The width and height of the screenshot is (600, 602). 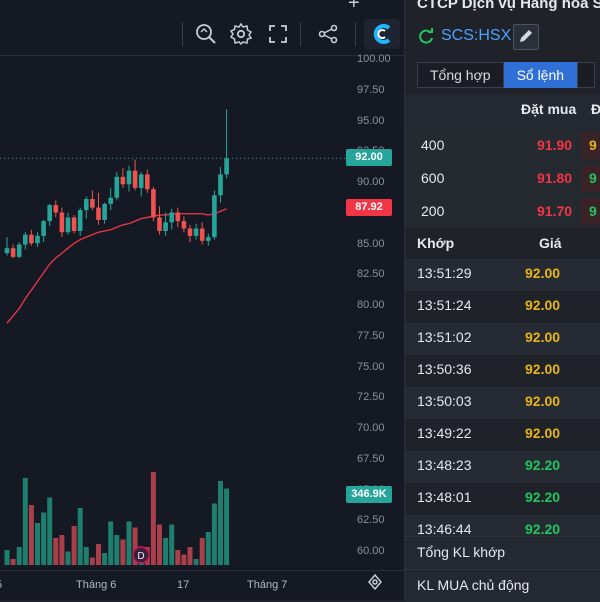 What do you see at coordinates (502, 467) in the screenshot?
I see `trade-row: 13:48:23 92.20` at bounding box center [502, 467].